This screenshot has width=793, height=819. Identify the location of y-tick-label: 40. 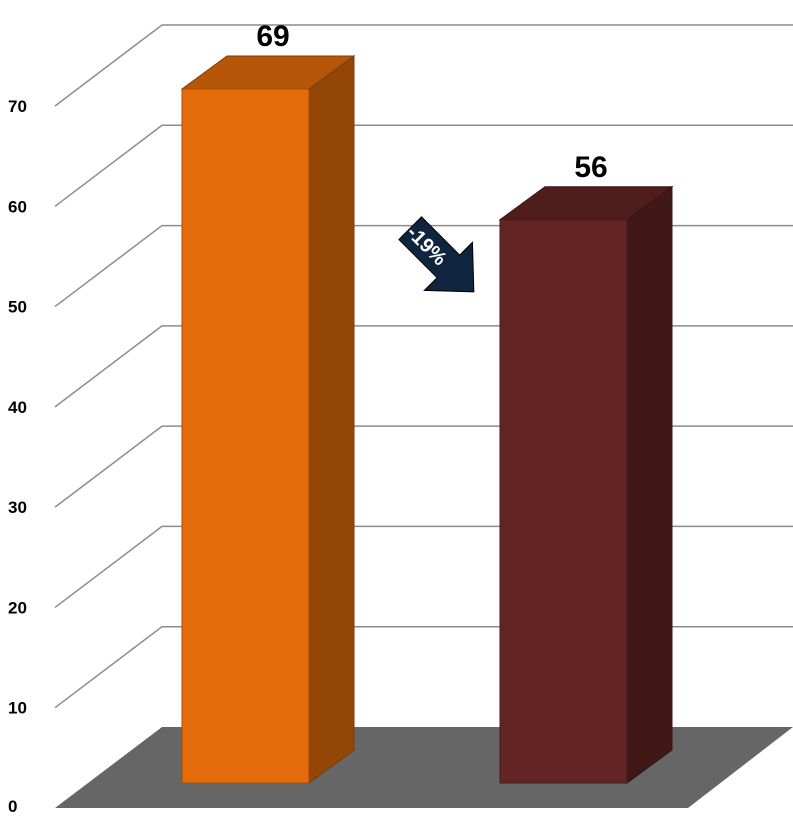
(17, 407).